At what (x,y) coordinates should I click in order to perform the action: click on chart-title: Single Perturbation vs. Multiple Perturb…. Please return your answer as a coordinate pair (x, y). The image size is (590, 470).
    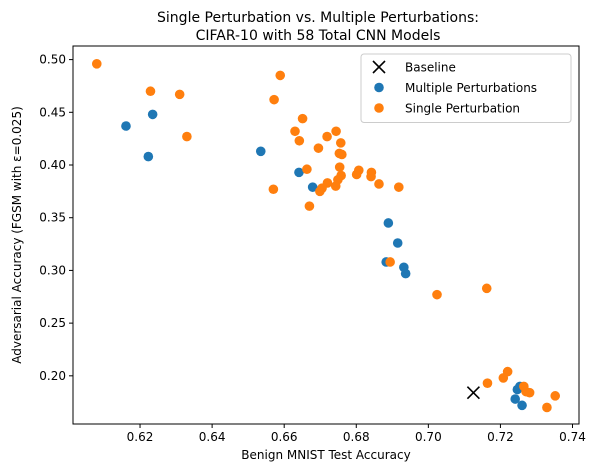
    Looking at the image, I should click on (318, 27).